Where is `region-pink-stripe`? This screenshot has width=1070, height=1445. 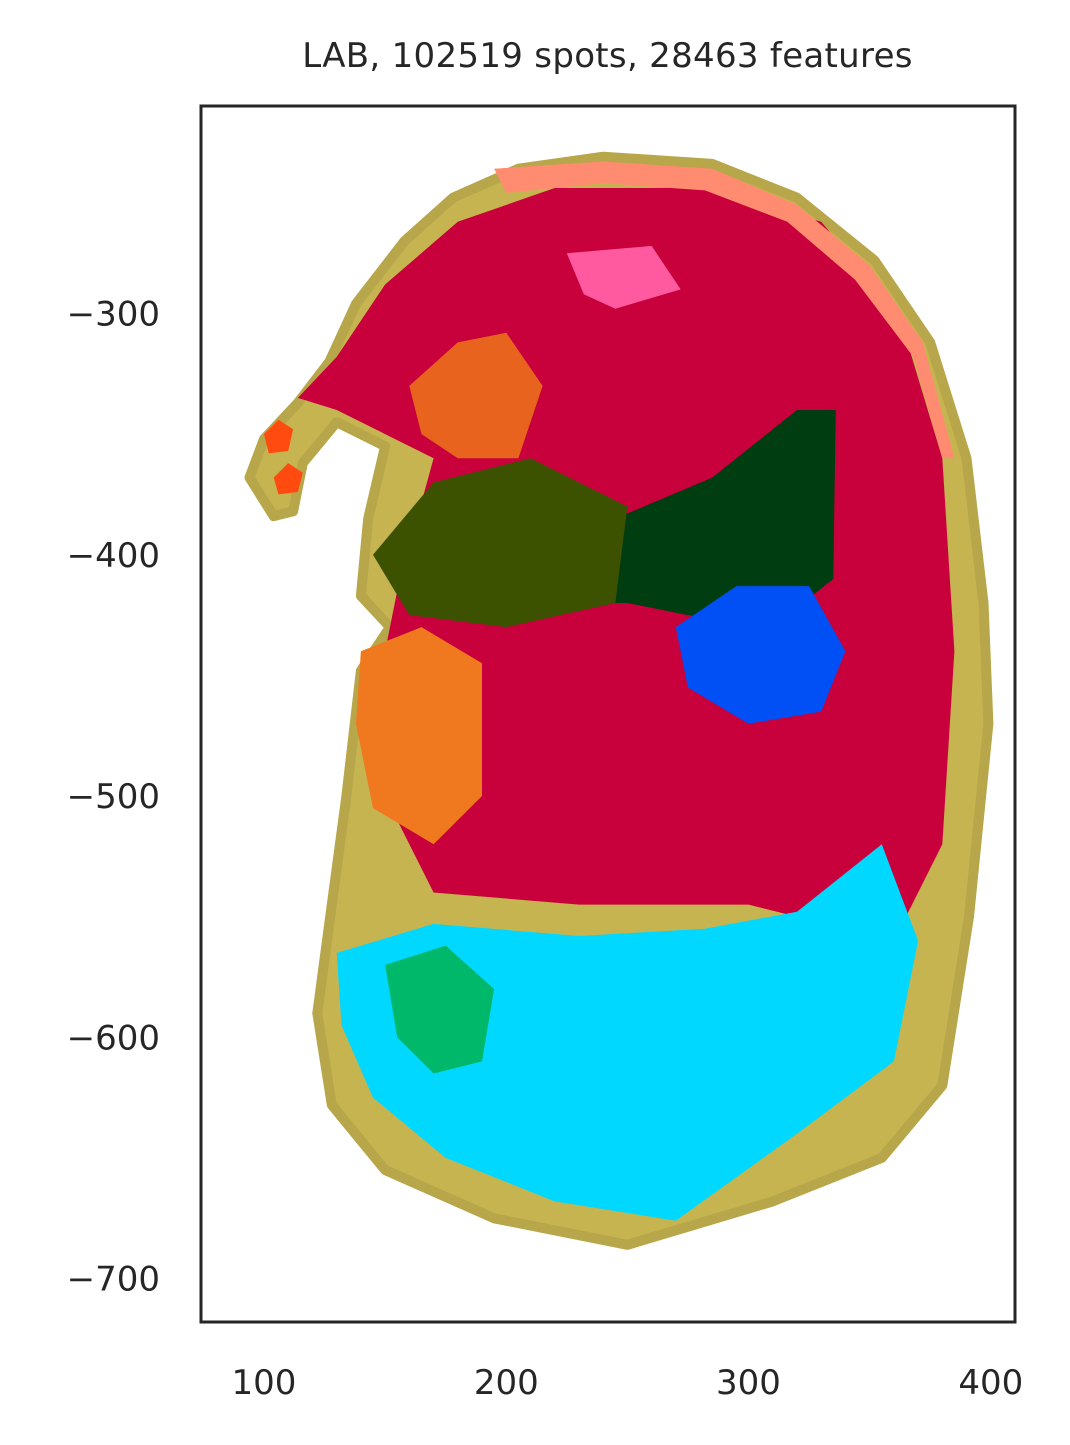 region-pink-stripe is located at coordinates (623, 277).